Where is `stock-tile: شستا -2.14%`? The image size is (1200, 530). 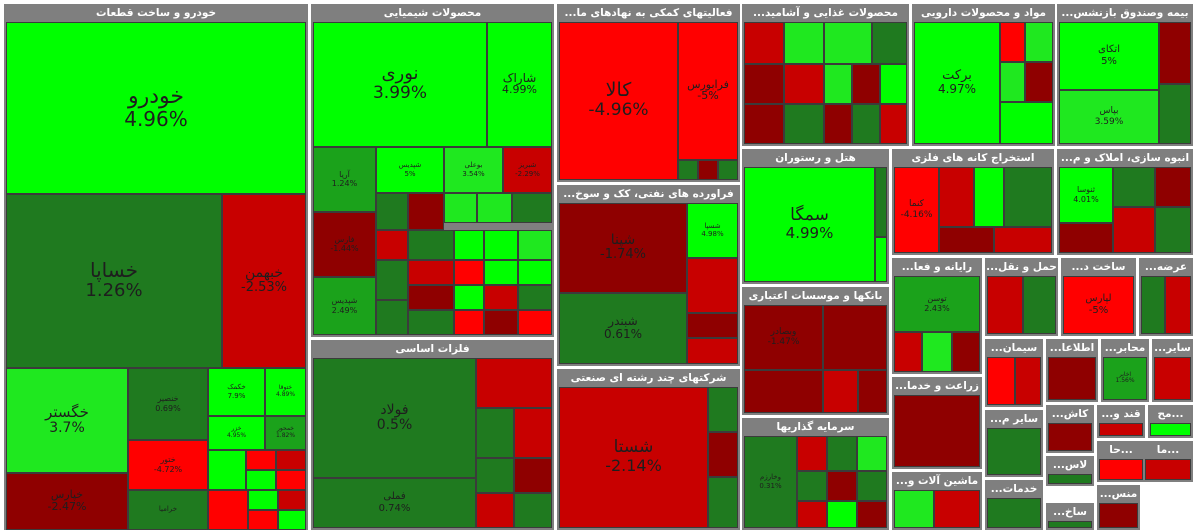
stock-tile: شستا -2.14% is located at coordinates (633, 457).